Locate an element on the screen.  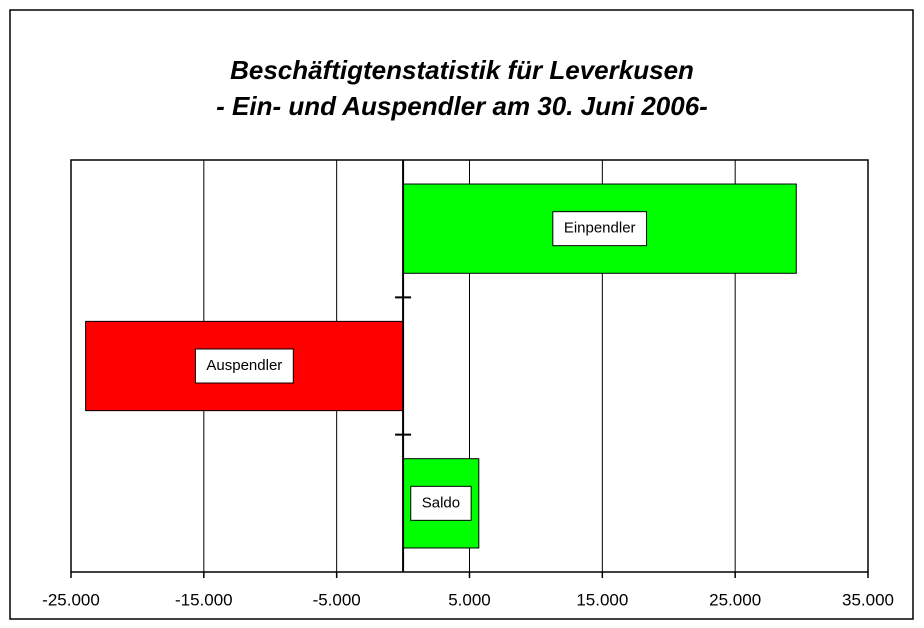
x-tick-label: 25.000 is located at coordinates (735, 599).